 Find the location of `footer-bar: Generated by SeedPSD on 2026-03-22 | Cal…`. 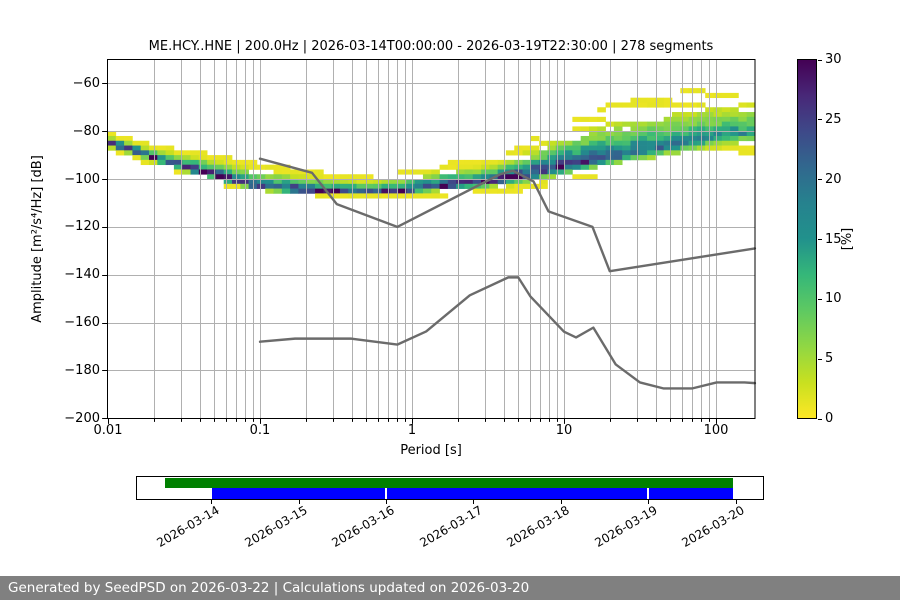

footer-bar: Generated by SeedPSD on 2026-03-22 | Cal… is located at coordinates (450, 588).